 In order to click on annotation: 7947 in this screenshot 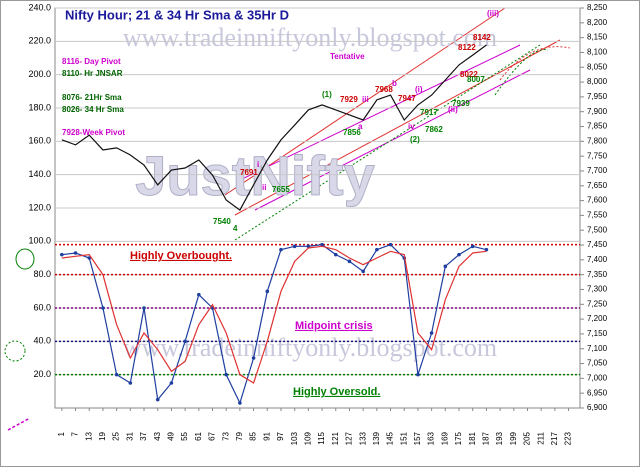, I will do `click(407, 98)`.